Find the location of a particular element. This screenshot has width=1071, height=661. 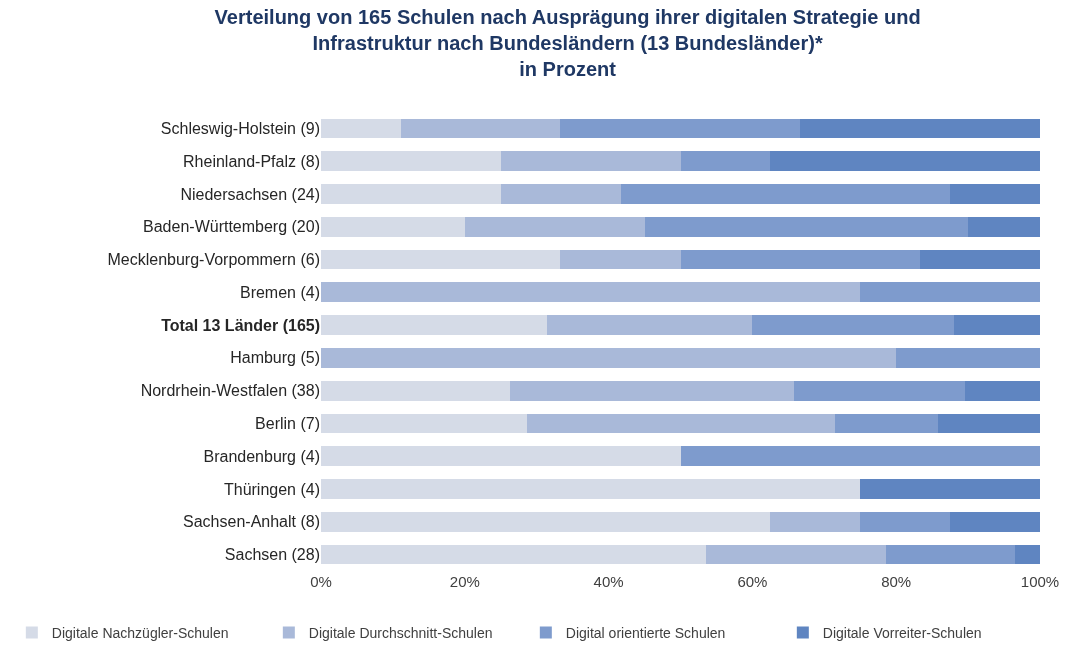

y-tick-label: Schleswig-Holstein (9) is located at coordinates (240, 128).